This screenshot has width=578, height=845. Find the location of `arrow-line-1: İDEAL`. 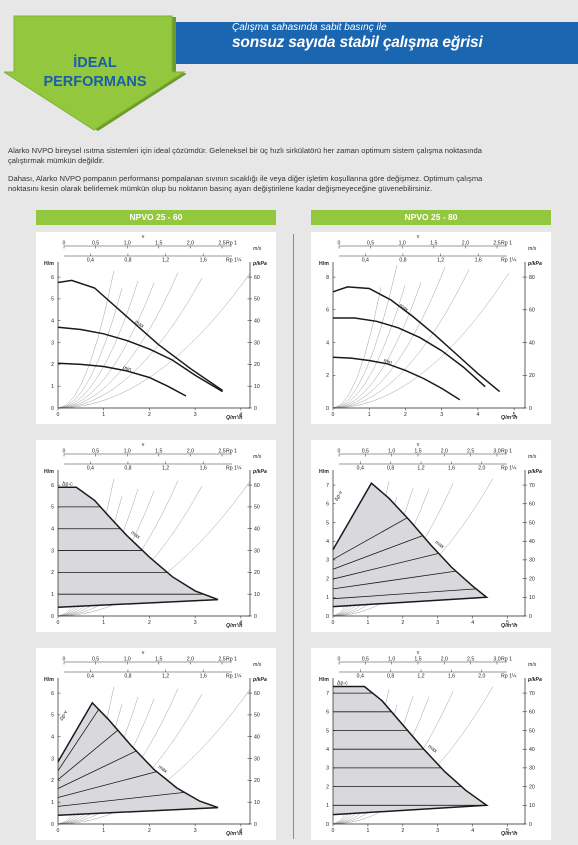

arrow-line-1: İDEAL is located at coordinates (95, 63).